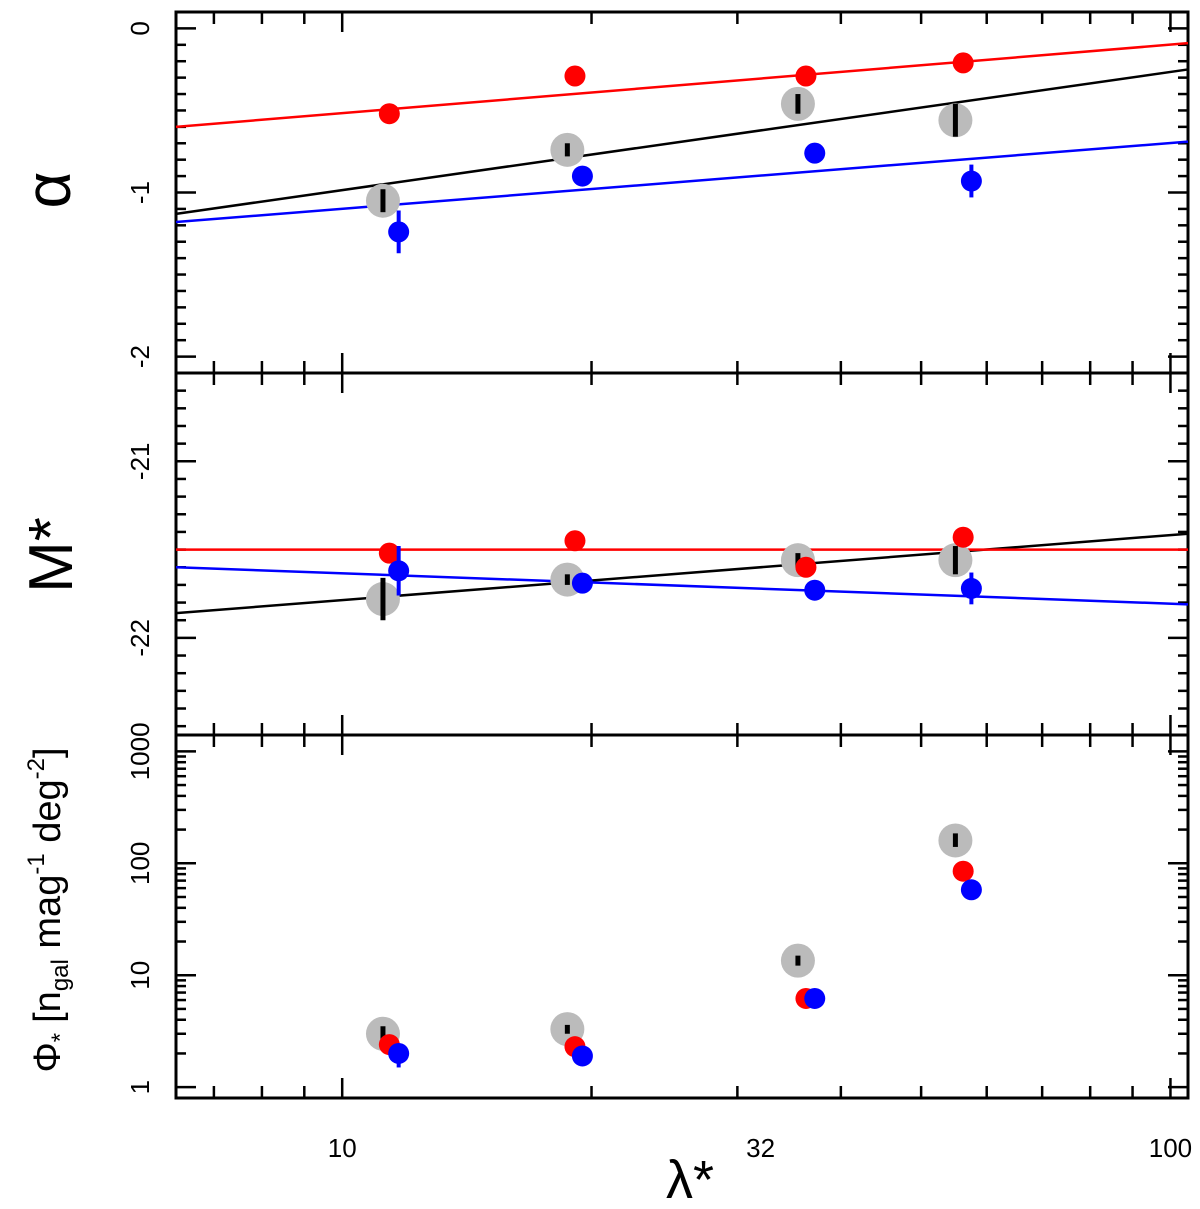  What do you see at coordinates (36, 863) in the screenshot?
I see `phistar-label-mag-exp: -1` at bounding box center [36, 863].